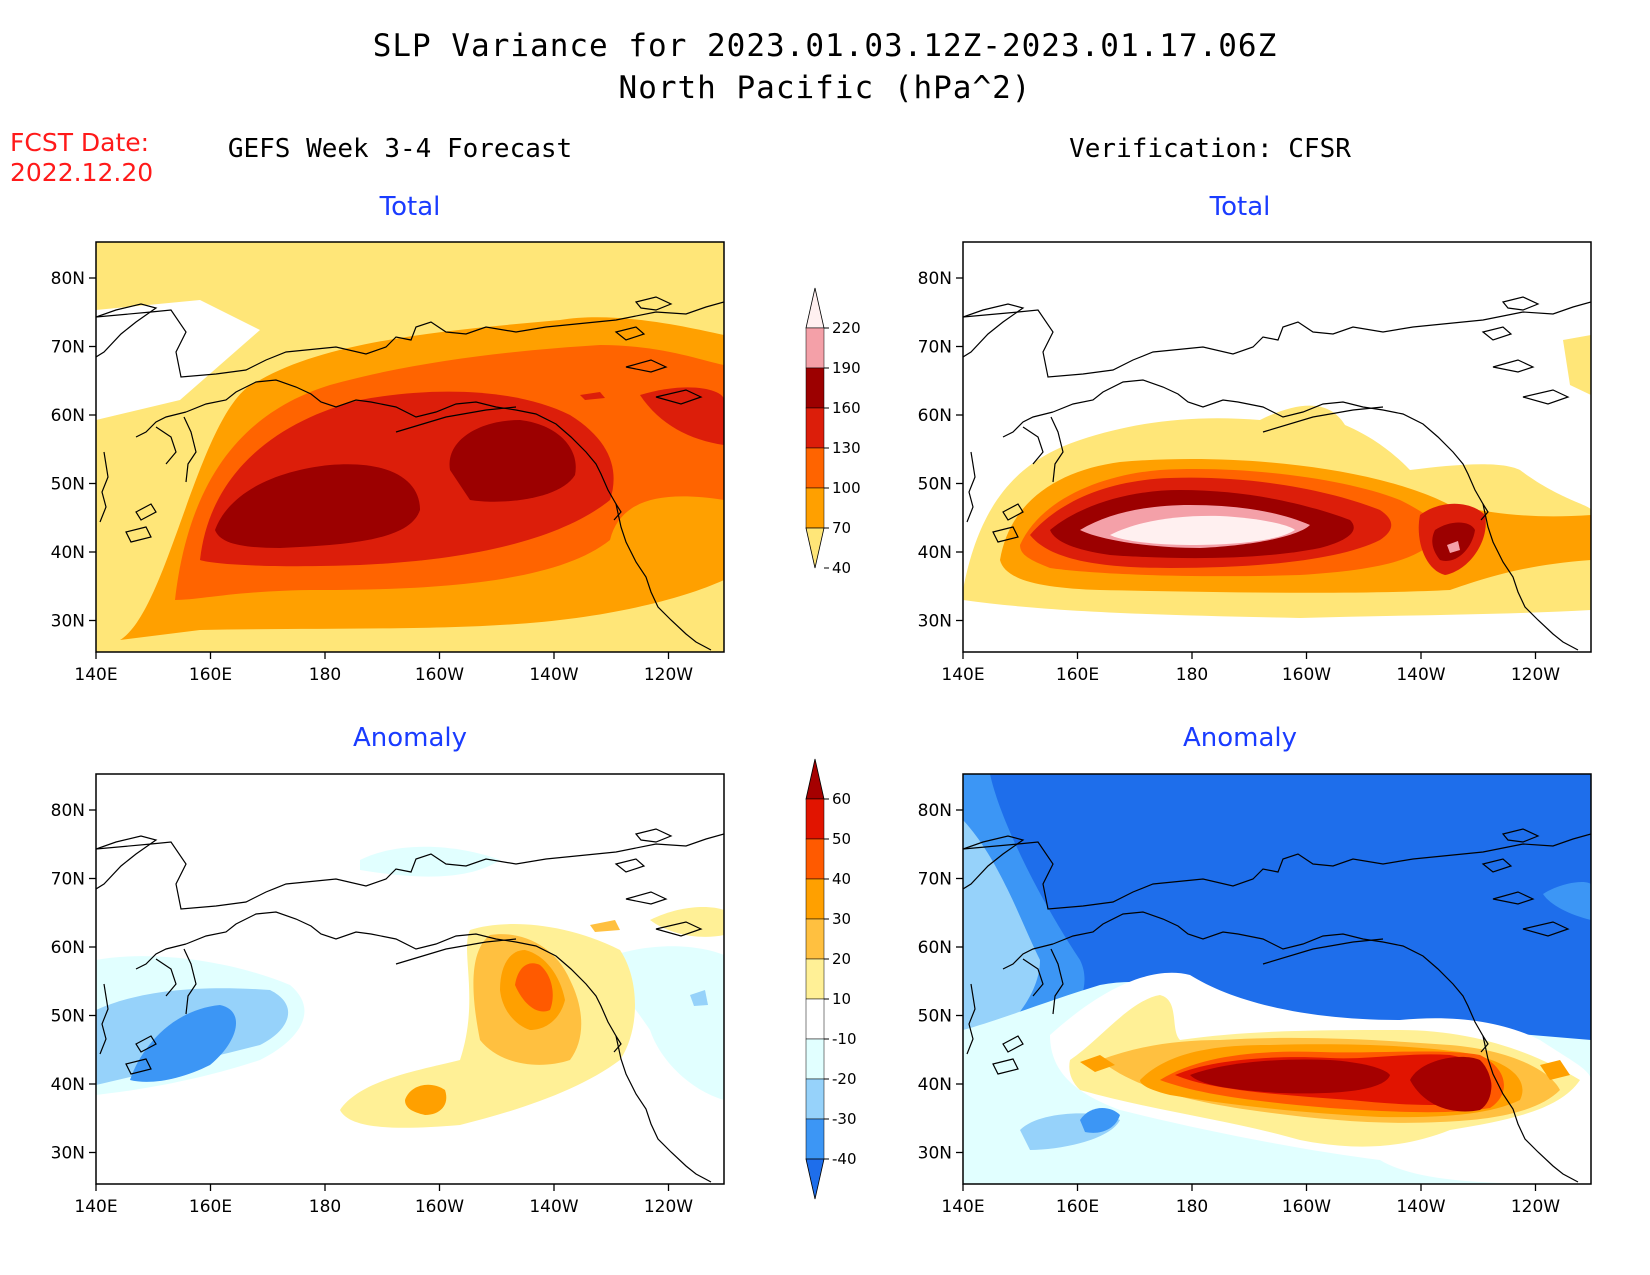 This screenshot has height=1275, width=1650. What do you see at coordinates (846, 408) in the screenshot?
I see `colorbar-total-label: 160` at bounding box center [846, 408].